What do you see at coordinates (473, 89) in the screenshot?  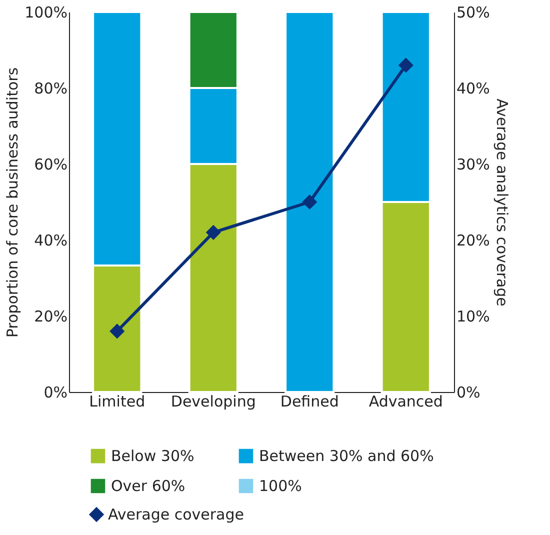 I see `y2-tick-label: 40%` at bounding box center [473, 89].